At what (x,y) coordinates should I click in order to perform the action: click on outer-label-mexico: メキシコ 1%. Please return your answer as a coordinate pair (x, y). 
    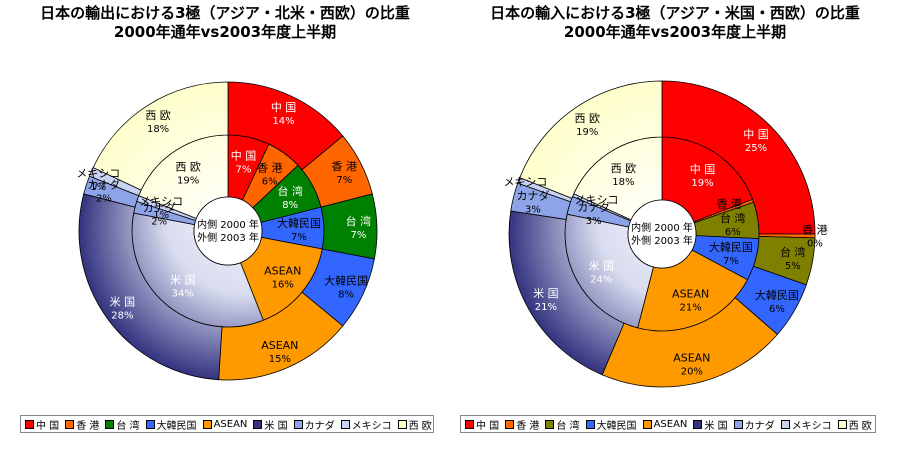
    Looking at the image, I should click on (98, 180).